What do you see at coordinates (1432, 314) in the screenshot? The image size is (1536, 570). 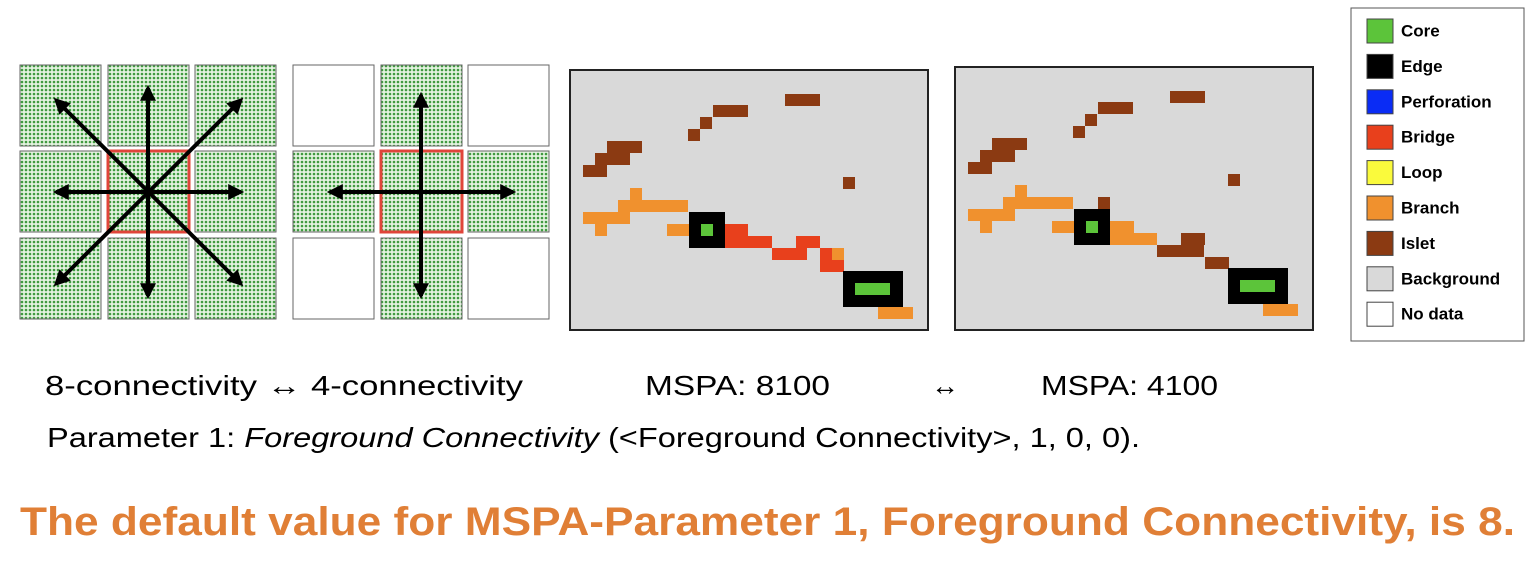 I see `legend-label: No data` at bounding box center [1432, 314].